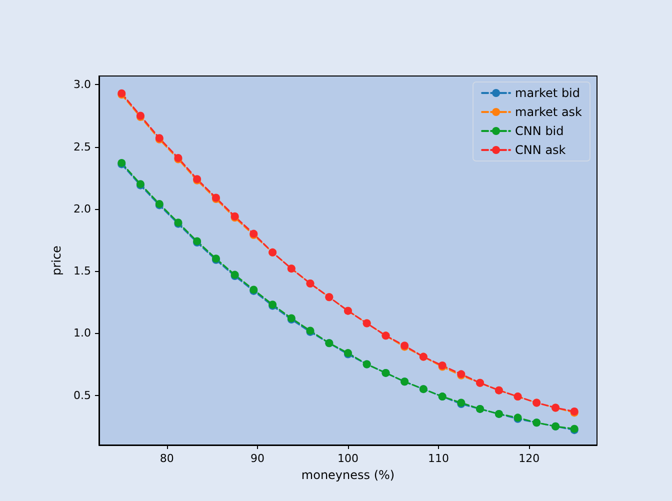 Image resolution: width=672 pixels, height=501 pixels. What do you see at coordinates (348, 475) in the screenshot?
I see `x-axis-title: moneyness (%)` at bounding box center [348, 475].